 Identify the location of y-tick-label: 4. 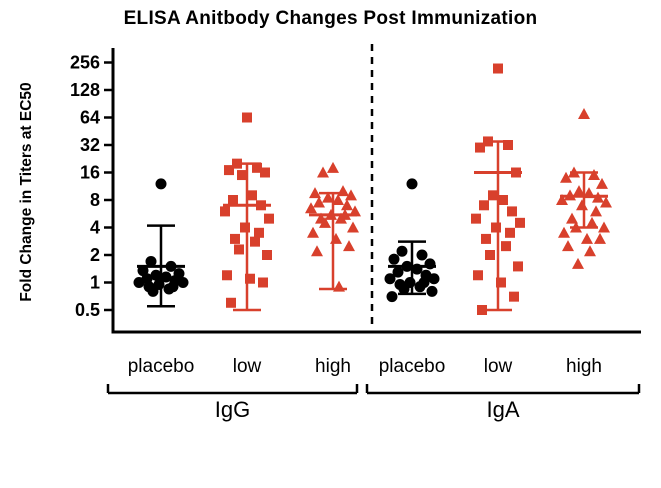
(95, 228).